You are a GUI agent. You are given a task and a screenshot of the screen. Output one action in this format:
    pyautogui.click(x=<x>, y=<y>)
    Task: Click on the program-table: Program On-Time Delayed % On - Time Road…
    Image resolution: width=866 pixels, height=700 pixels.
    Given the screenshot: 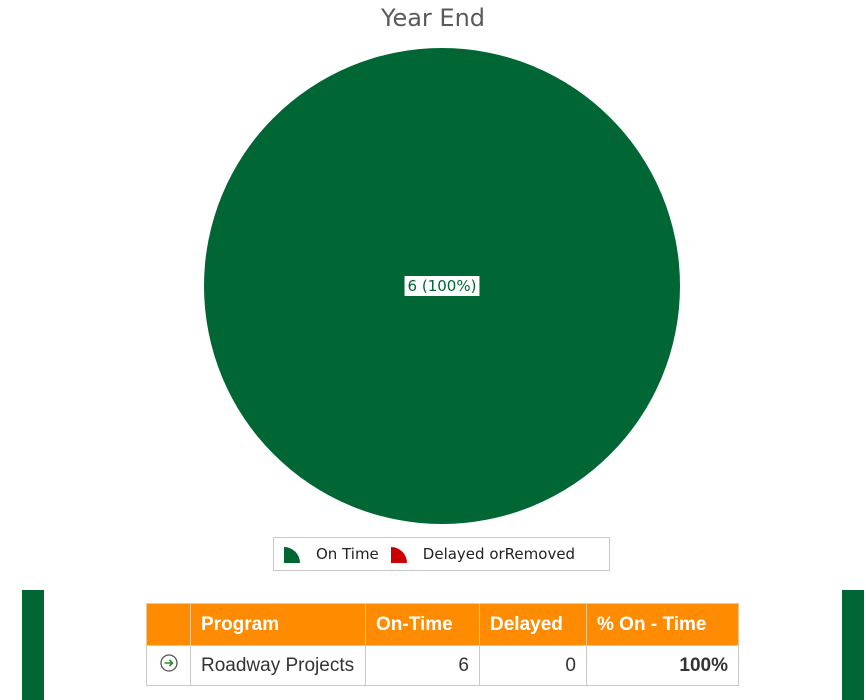 What is the action you would take?
    pyautogui.click(x=442, y=644)
    